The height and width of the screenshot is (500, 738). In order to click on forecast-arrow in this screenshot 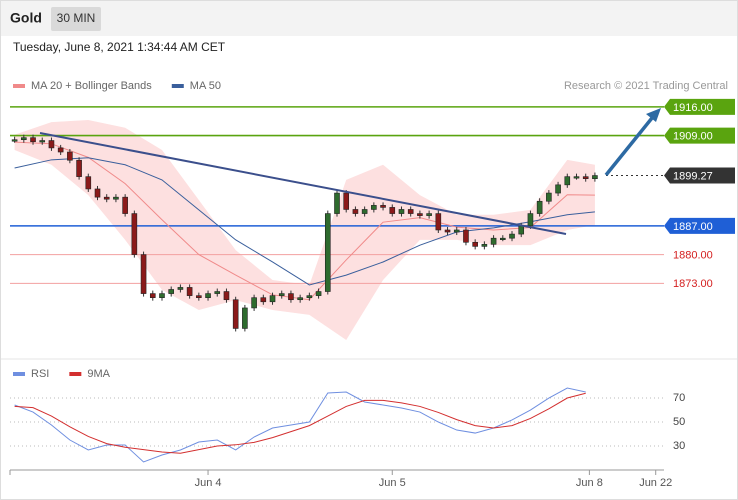, I will do `click(629, 146)`.